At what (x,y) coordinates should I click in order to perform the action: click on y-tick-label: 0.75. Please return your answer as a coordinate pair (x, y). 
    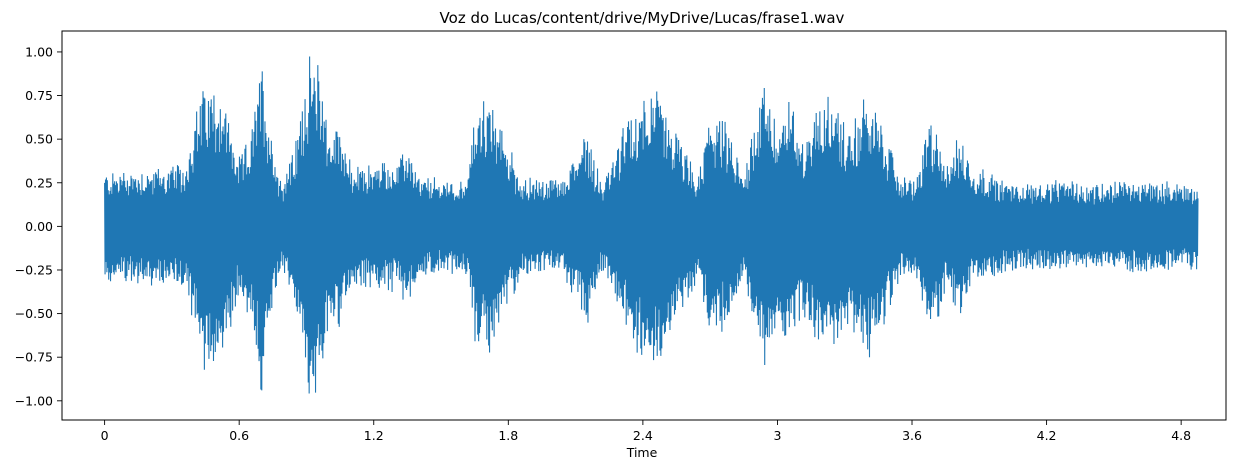
    Looking at the image, I should click on (39, 95).